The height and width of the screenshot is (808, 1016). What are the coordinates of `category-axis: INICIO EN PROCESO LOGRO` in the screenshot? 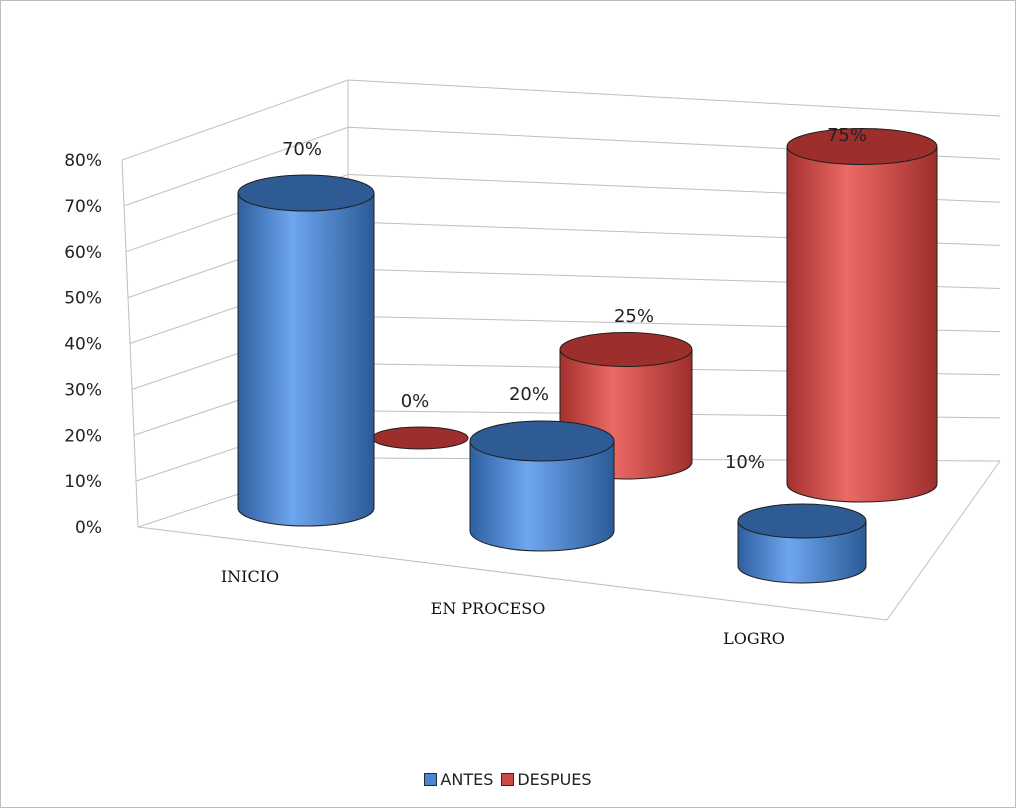 It's located at (503, 607).